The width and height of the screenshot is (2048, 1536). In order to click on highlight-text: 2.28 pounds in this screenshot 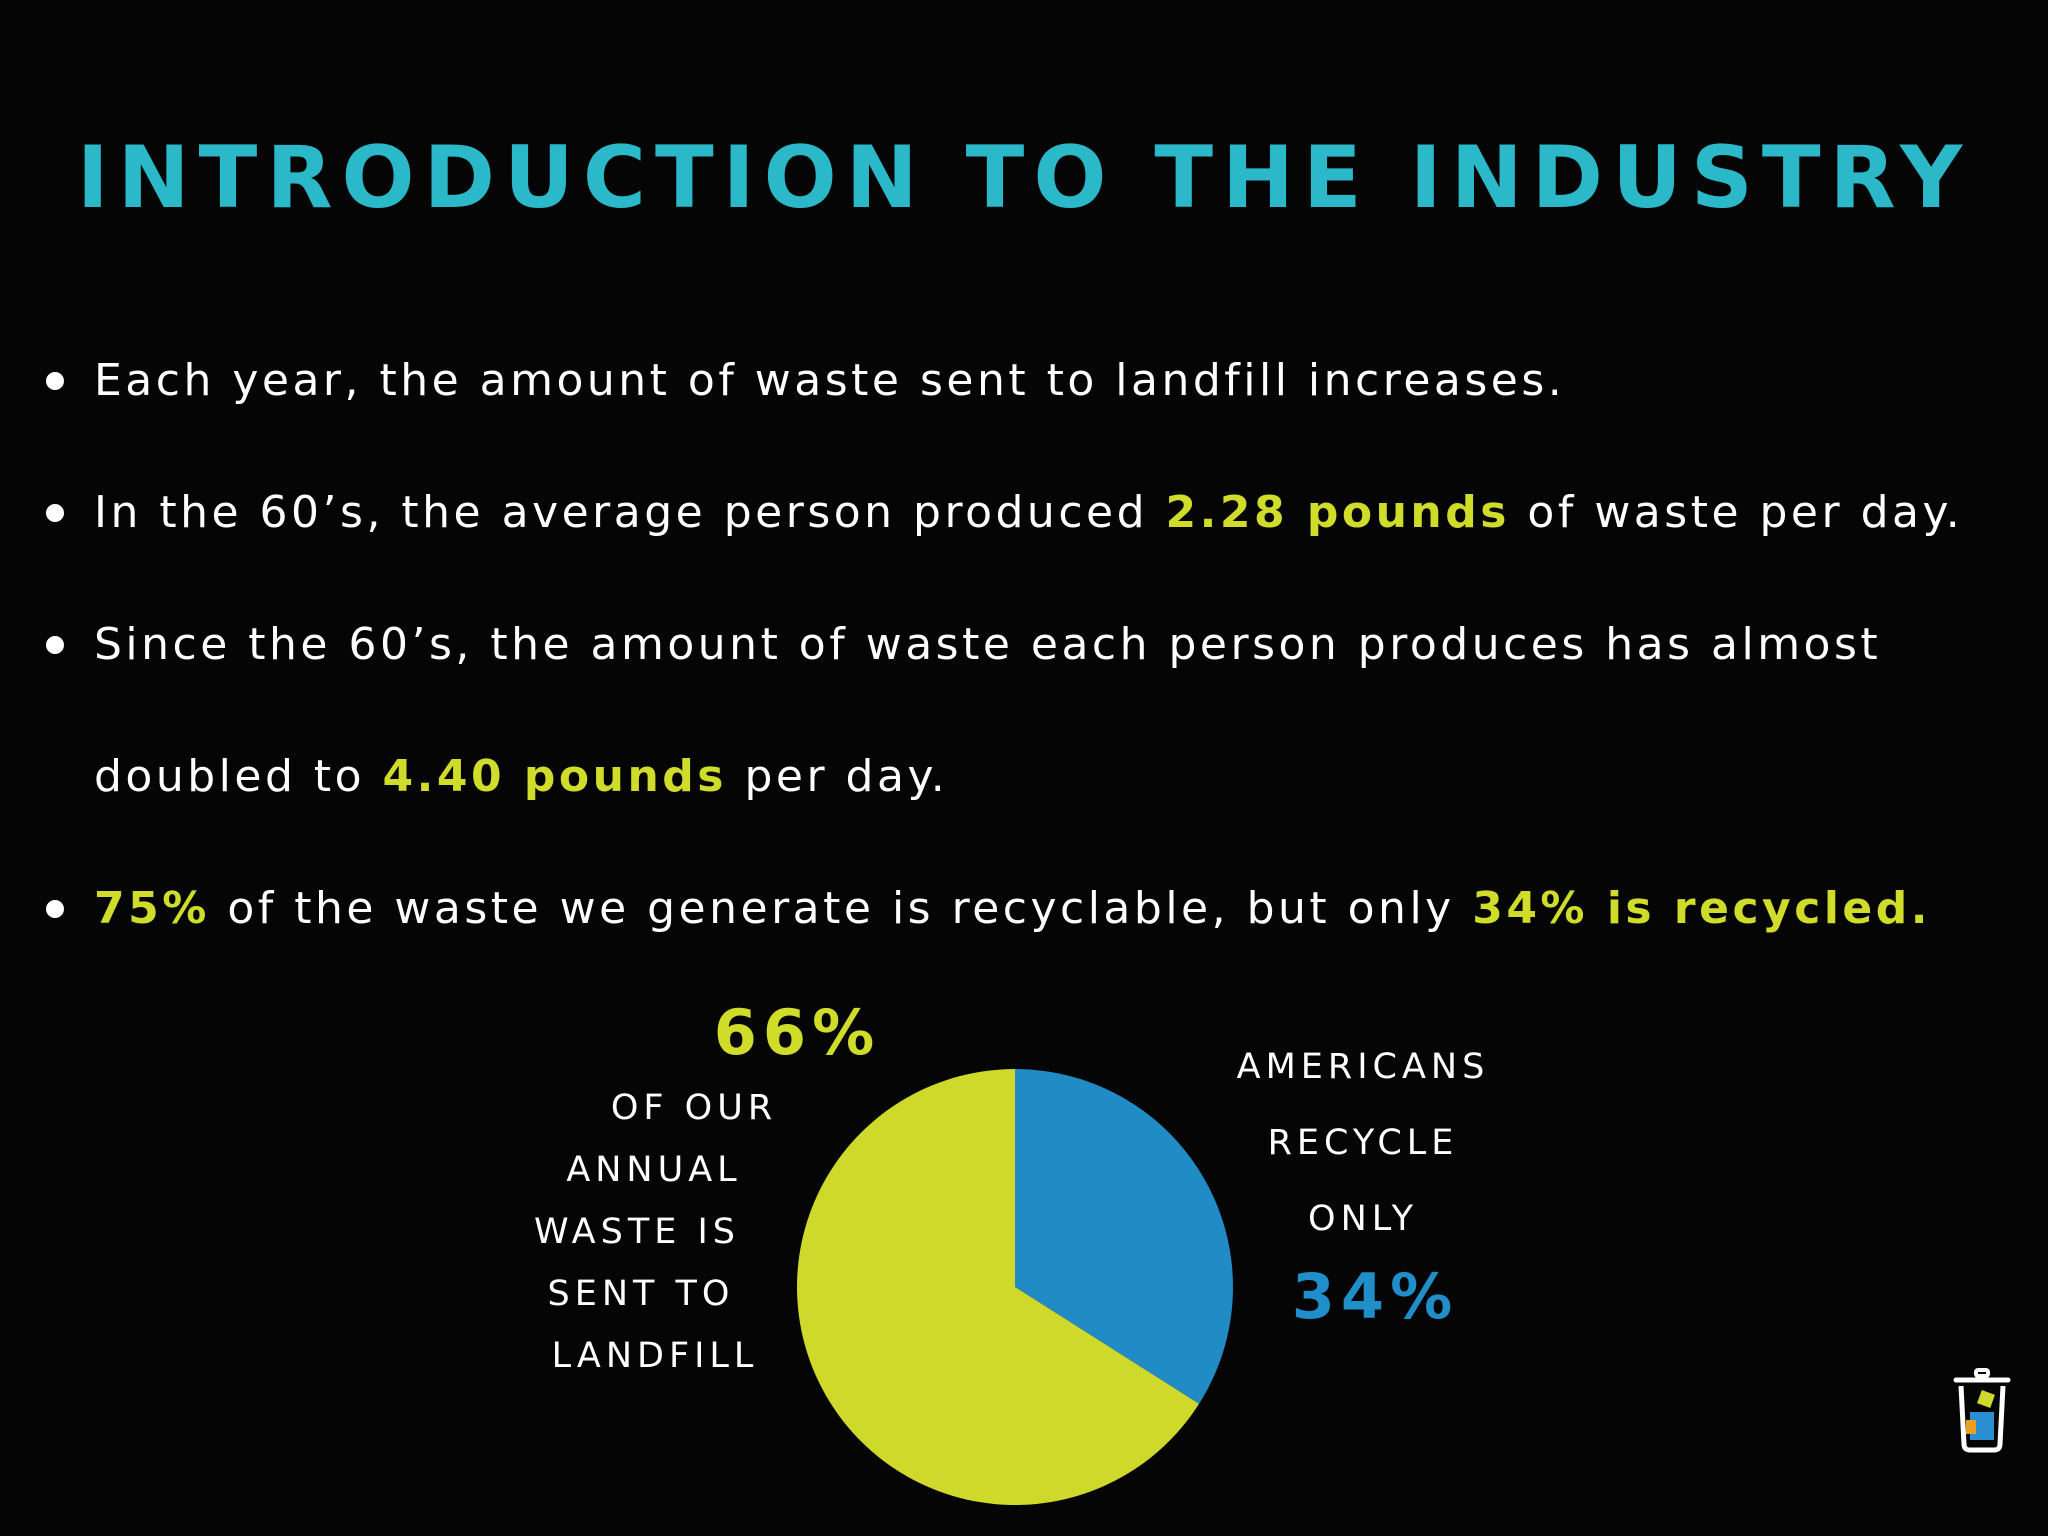, I will do `click(1337, 512)`.